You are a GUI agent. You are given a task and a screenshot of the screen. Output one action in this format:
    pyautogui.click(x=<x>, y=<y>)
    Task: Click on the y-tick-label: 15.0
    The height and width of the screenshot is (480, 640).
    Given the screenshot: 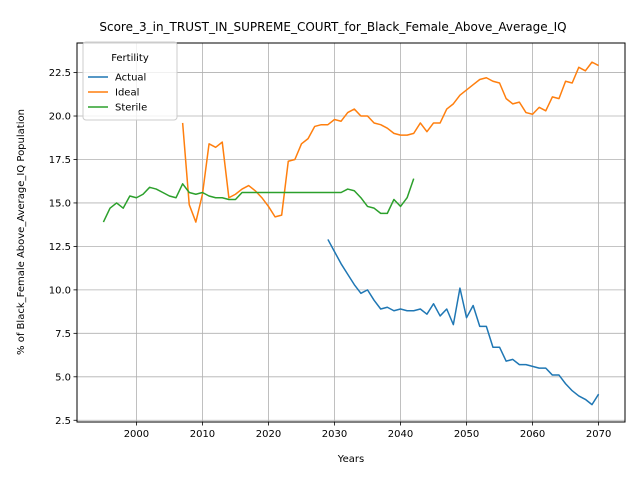 What is the action you would take?
    pyautogui.click(x=60, y=203)
    